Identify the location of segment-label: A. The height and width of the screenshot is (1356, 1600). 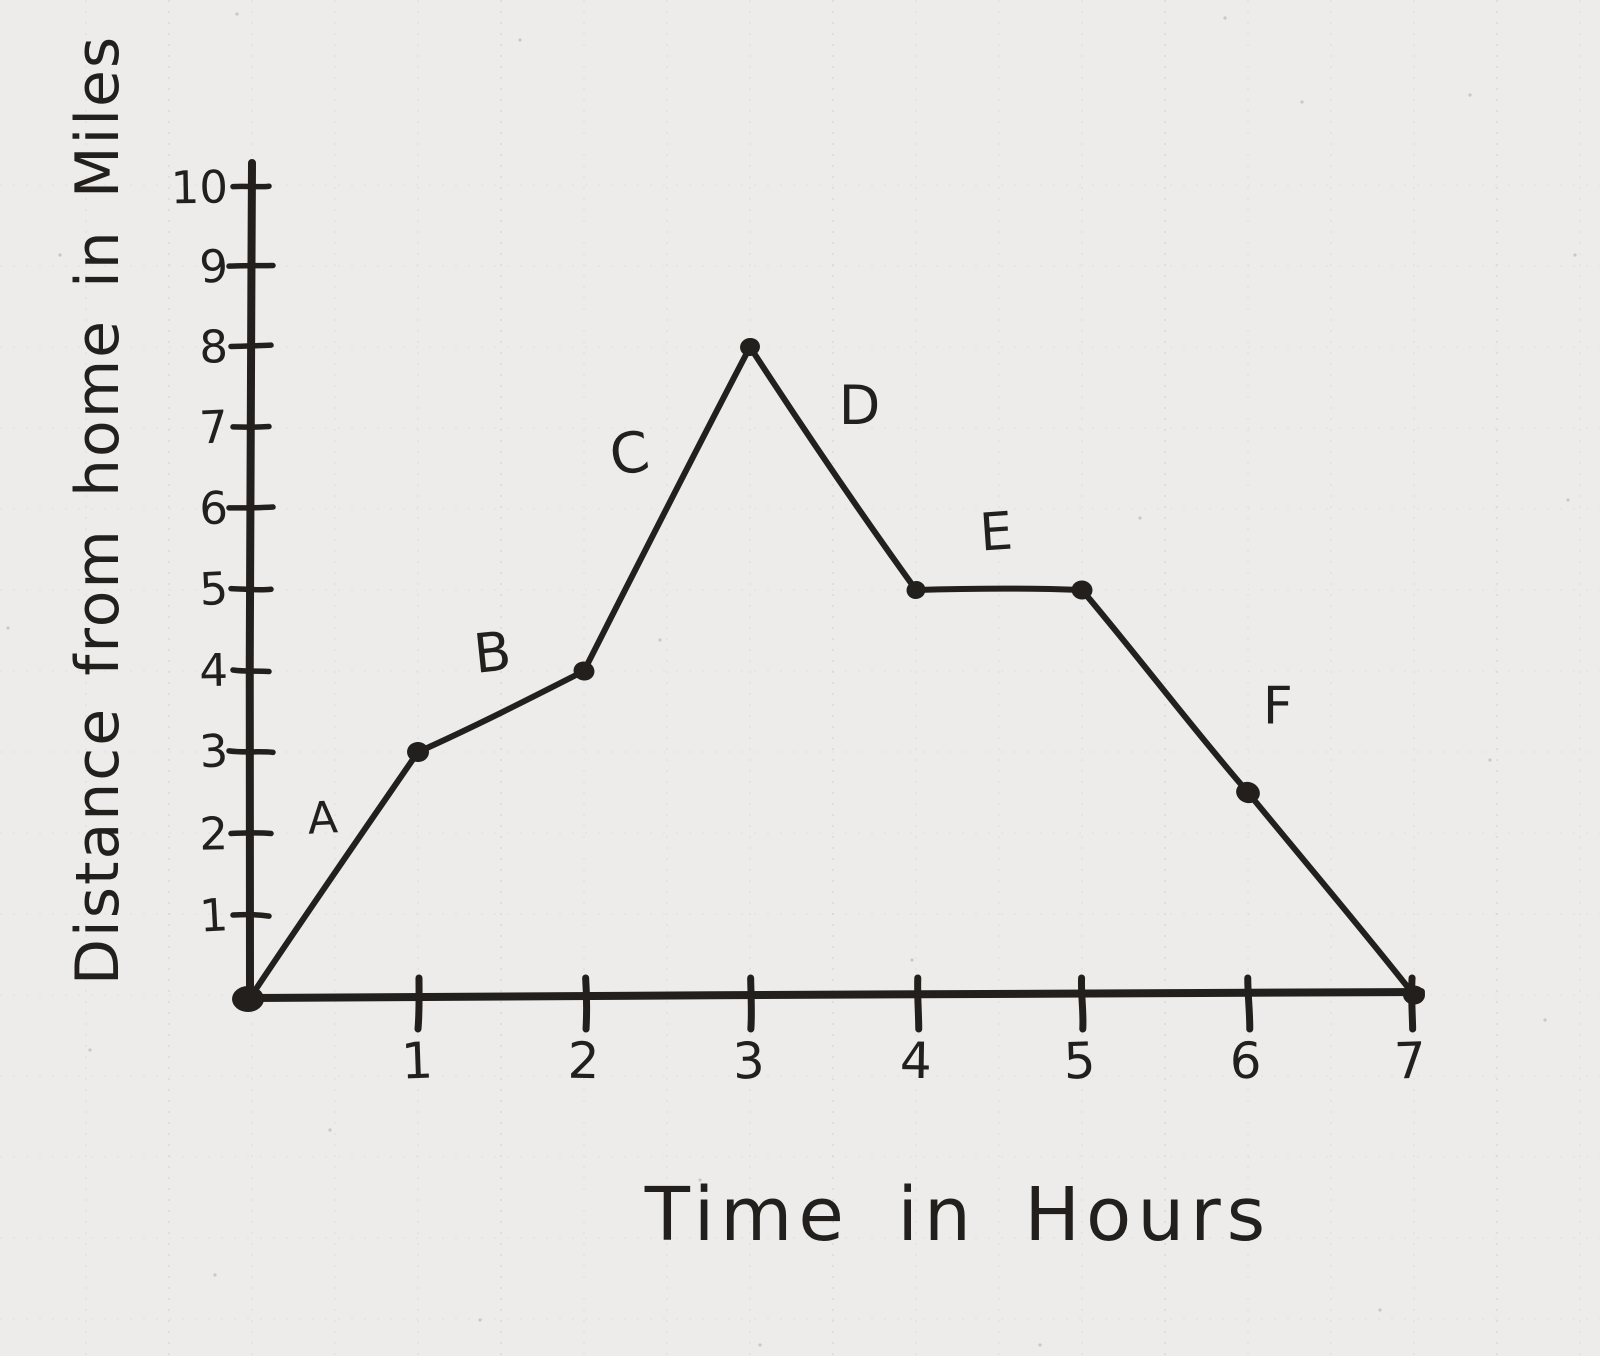
(322, 818).